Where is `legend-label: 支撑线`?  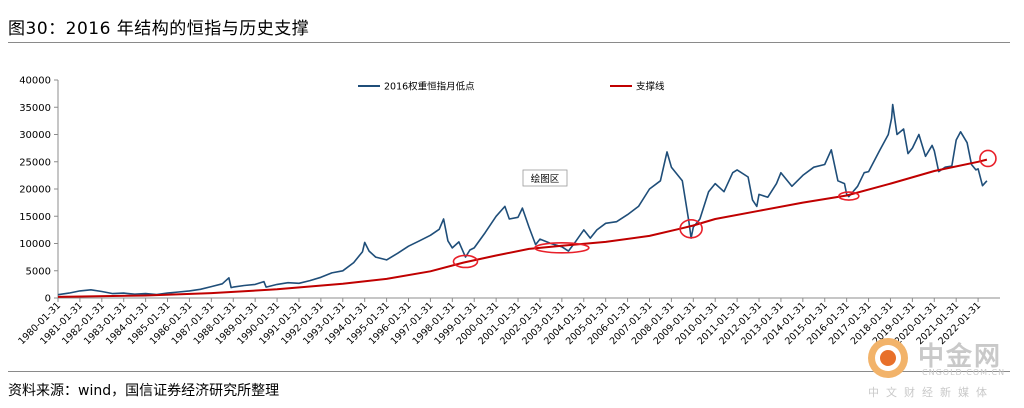
legend-label: 支撑线 is located at coordinates (650, 87).